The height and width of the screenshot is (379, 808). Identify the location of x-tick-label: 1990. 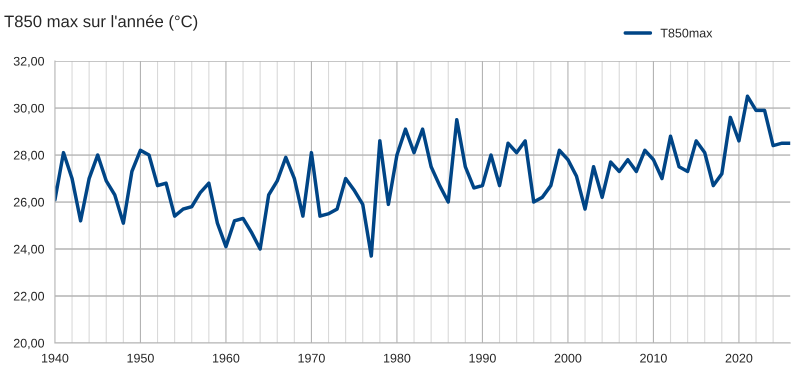
(482, 358).